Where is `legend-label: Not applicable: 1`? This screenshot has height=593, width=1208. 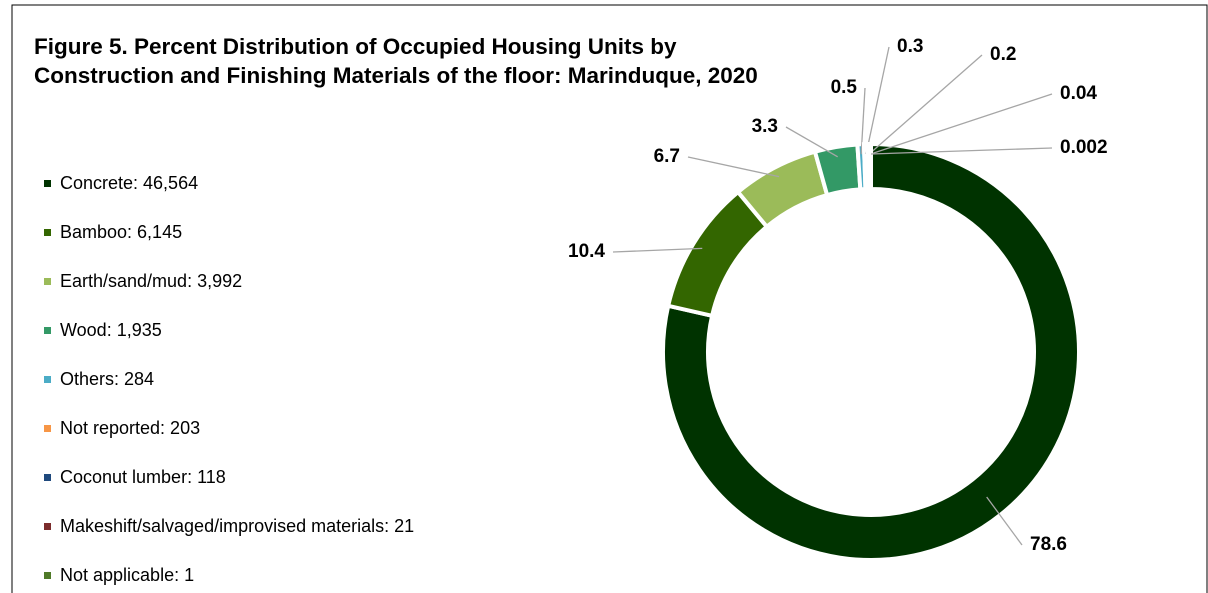
legend-label: Not applicable: 1 is located at coordinates (127, 575).